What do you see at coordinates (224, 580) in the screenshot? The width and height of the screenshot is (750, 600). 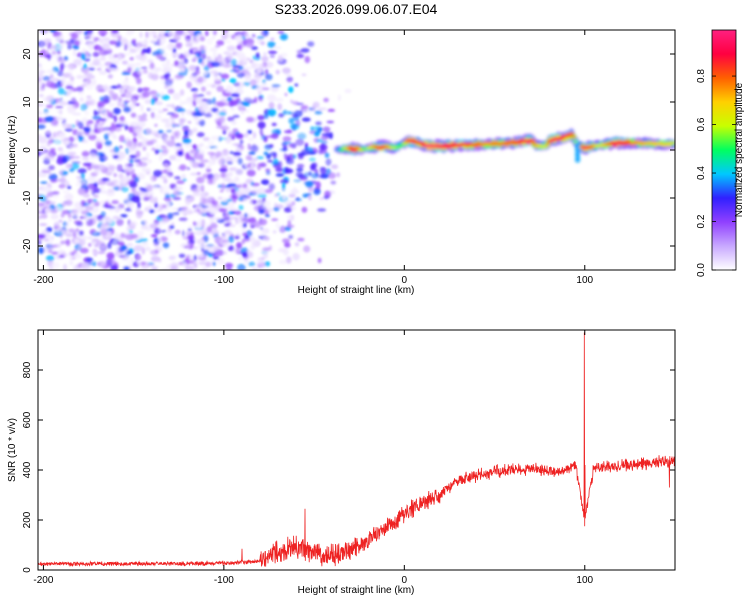 I see `x-tick-label: -100` at bounding box center [224, 580].